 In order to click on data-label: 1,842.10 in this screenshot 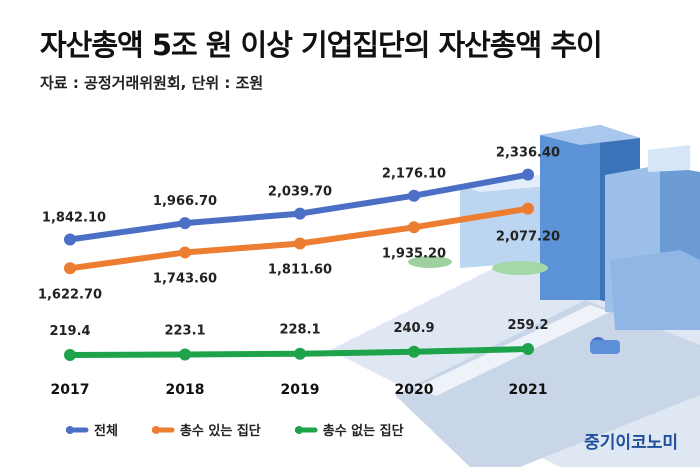, I will do `click(74, 218)`.